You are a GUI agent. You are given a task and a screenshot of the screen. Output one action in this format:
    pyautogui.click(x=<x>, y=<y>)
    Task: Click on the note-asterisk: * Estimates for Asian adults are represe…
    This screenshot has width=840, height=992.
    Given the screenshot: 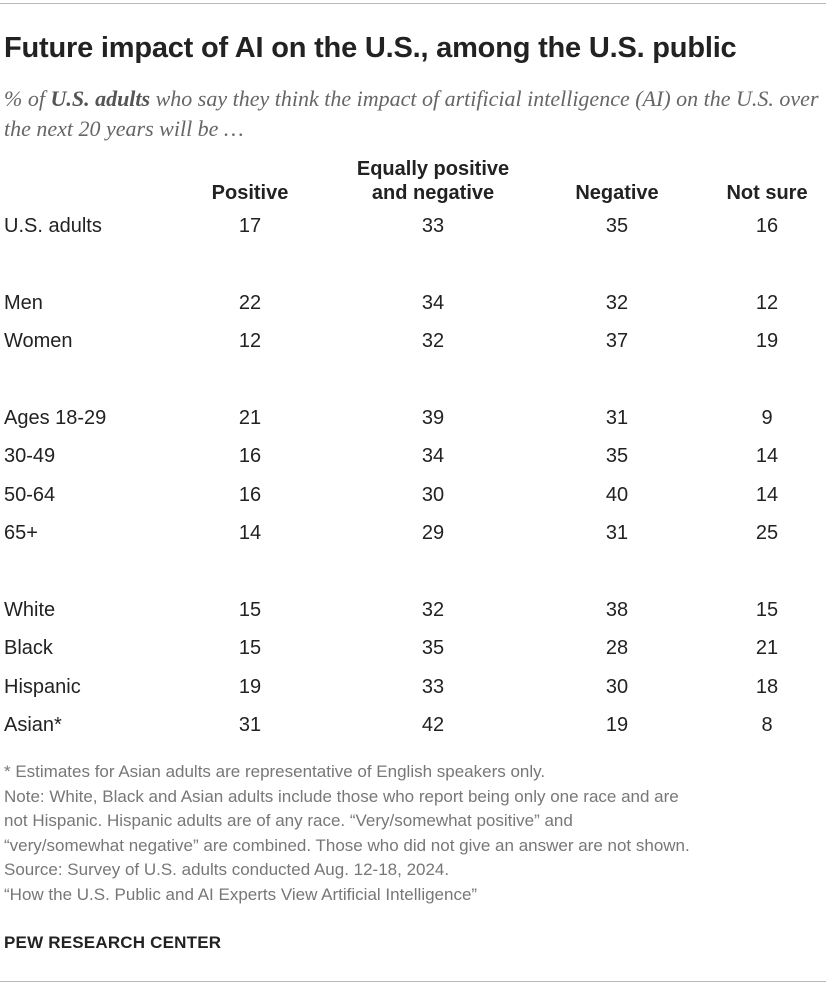 What is the action you would take?
    pyautogui.click(x=275, y=771)
    